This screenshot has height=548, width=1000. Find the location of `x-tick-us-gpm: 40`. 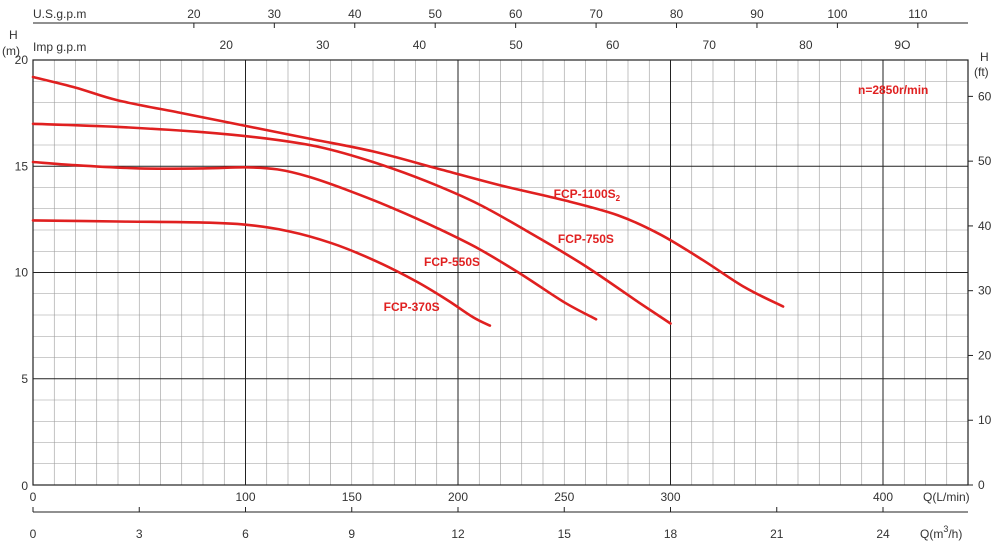

x-tick-us-gpm: 40 is located at coordinates (355, 14).